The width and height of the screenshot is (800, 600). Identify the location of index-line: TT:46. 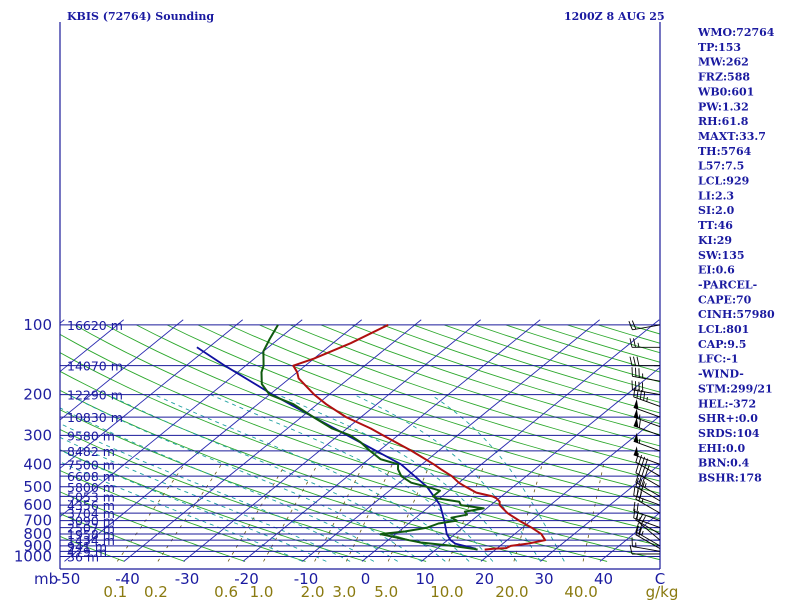
(715, 225).